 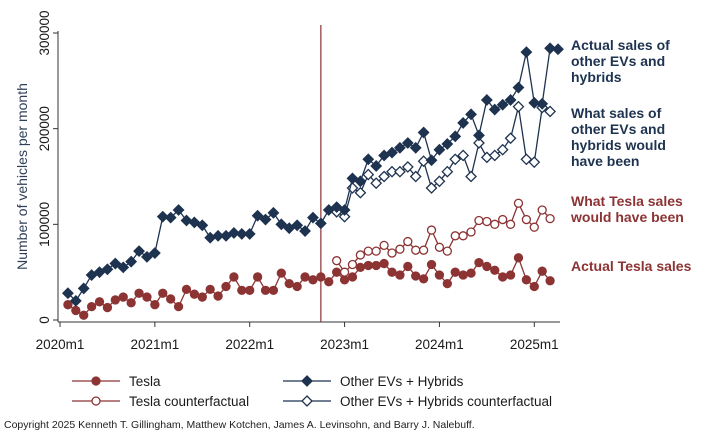 What do you see at coordinates (44, 320) in the screenshot?
I see `y-tick-label: 0` at bounding box center [44, 320].